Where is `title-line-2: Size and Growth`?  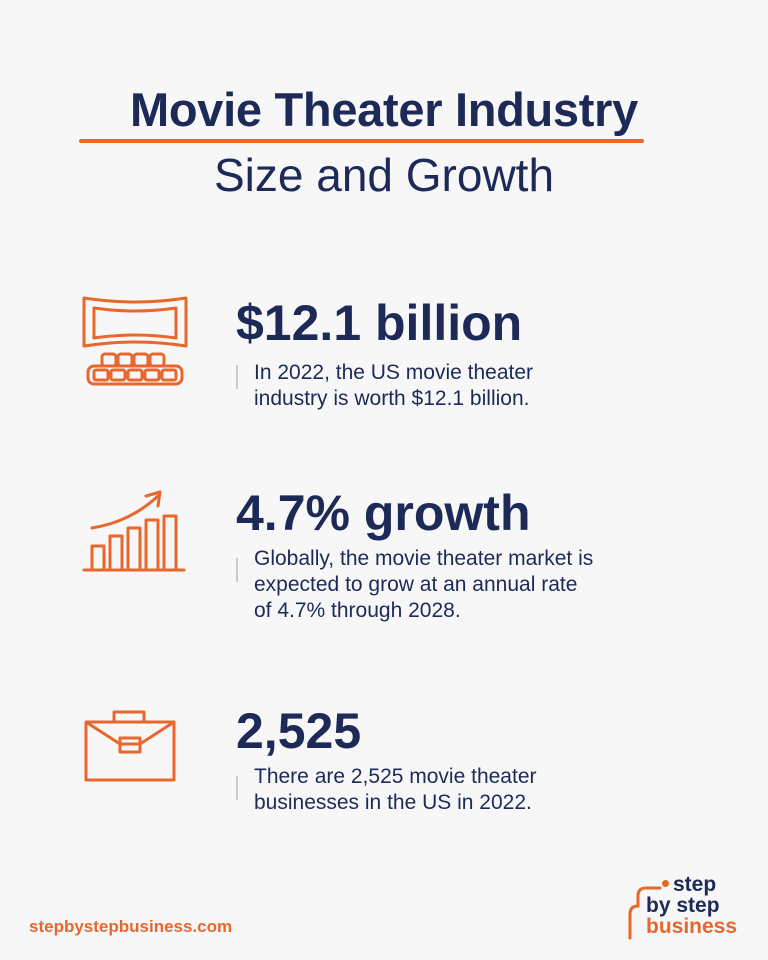
title-line-2: Size and Growth is located at coordinates (384, 175).